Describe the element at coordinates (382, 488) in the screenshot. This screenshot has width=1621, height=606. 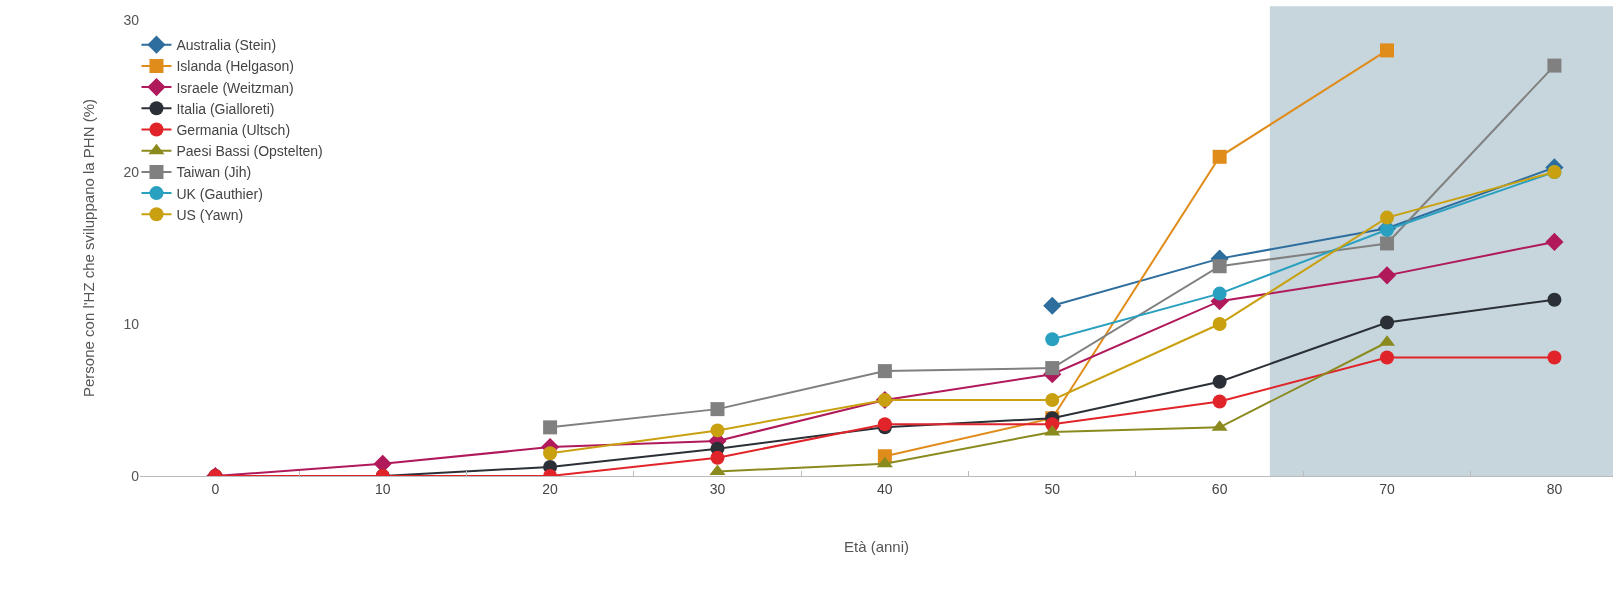
I see `x-tick-label: 10` at that location.